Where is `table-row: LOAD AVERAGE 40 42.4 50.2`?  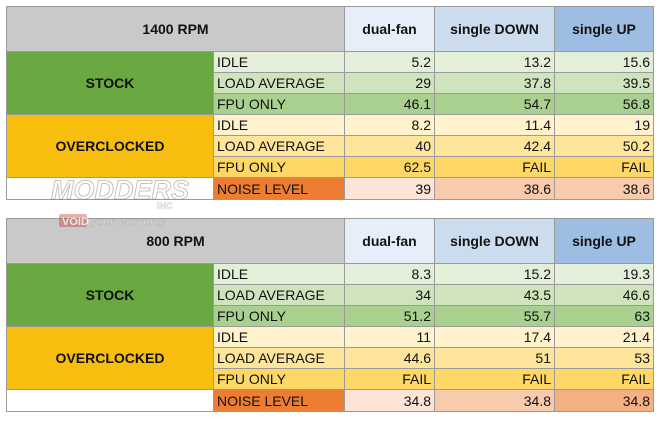 table-row: LOAD AVERAGE 40 42.4 50.2 is located at coordinates (330, 146).